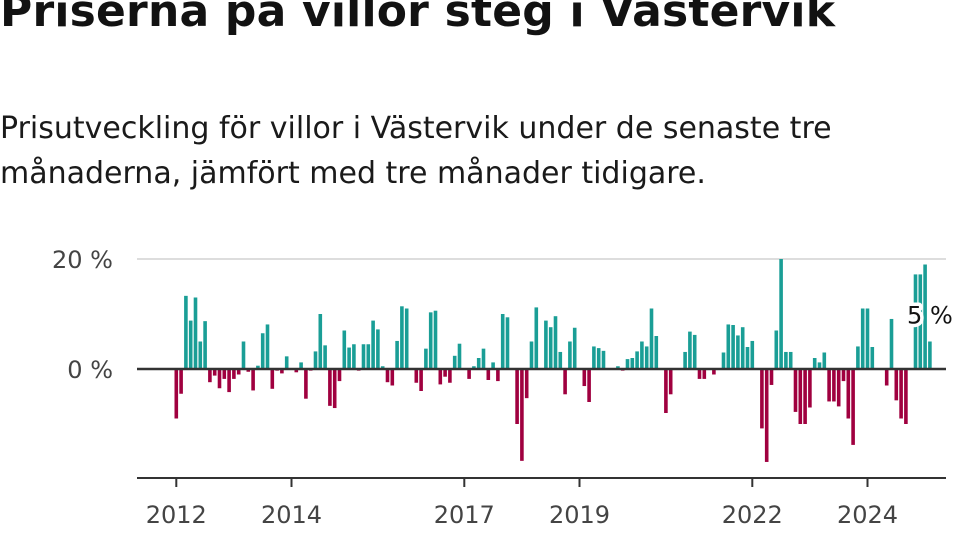 Image resolution: width=980 pixels, height=551 pixels. What do you see at coordinates (176, 515) in the screenshot?
I see `x-tick-label: 2012` at bounding box center [176, 515].